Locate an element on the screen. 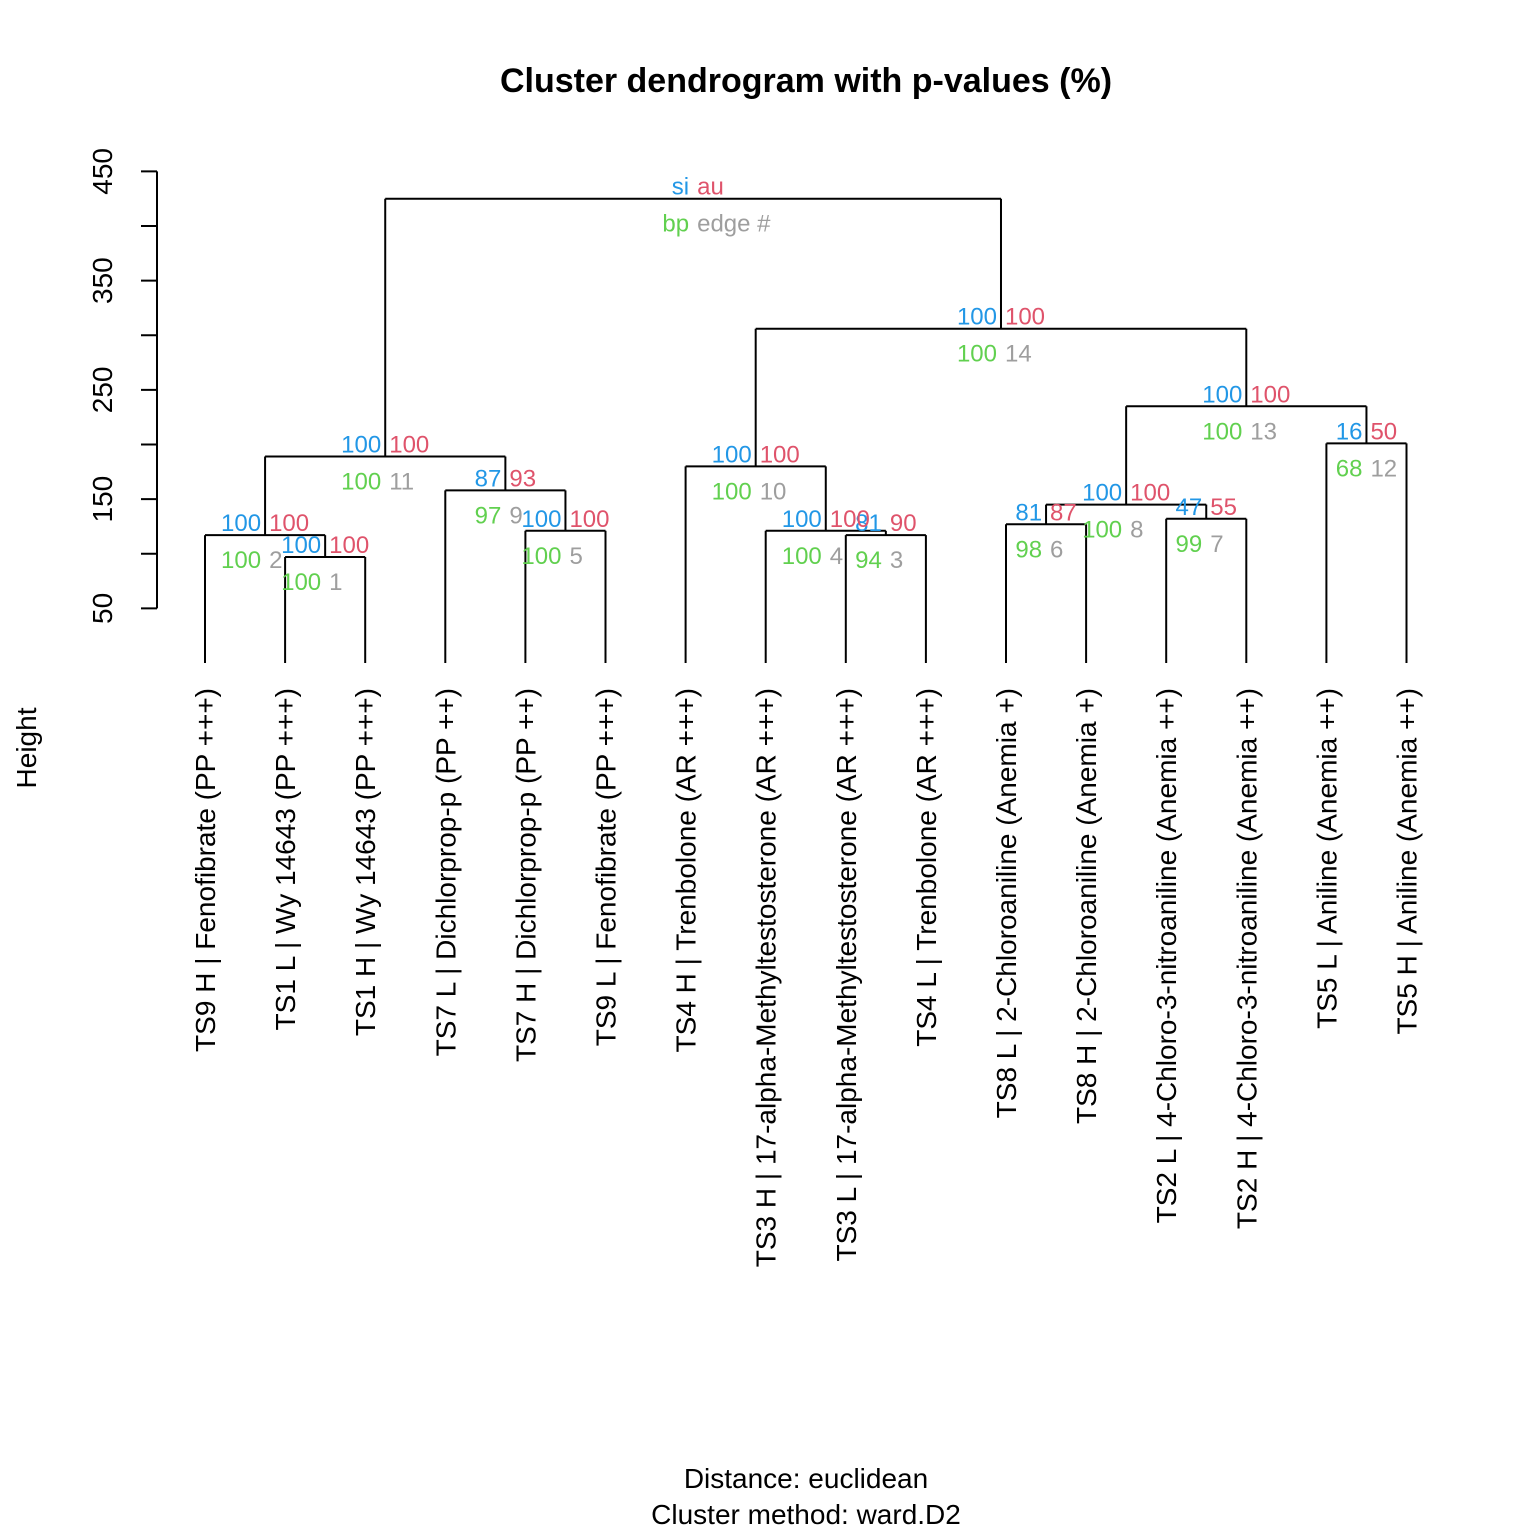 The height and width of the screenshot is (1536, 1536). edge-number: 6 is located at coordinates (1056, 549).